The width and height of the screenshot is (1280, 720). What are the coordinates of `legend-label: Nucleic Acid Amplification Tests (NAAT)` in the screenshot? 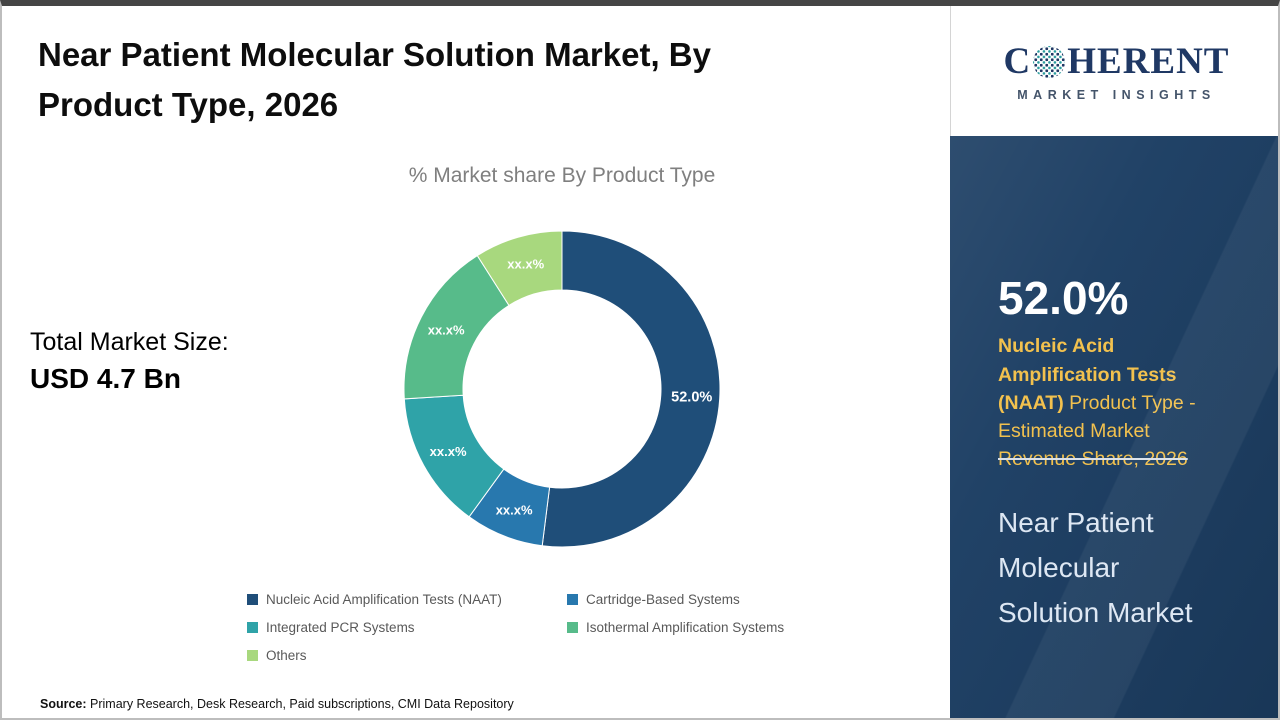 It's located at (384, 599).